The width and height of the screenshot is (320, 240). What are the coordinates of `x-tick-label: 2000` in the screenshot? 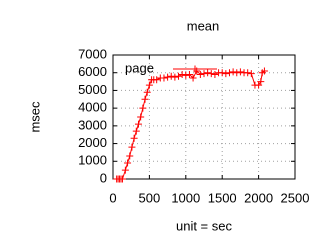 It's located at (258, 197).